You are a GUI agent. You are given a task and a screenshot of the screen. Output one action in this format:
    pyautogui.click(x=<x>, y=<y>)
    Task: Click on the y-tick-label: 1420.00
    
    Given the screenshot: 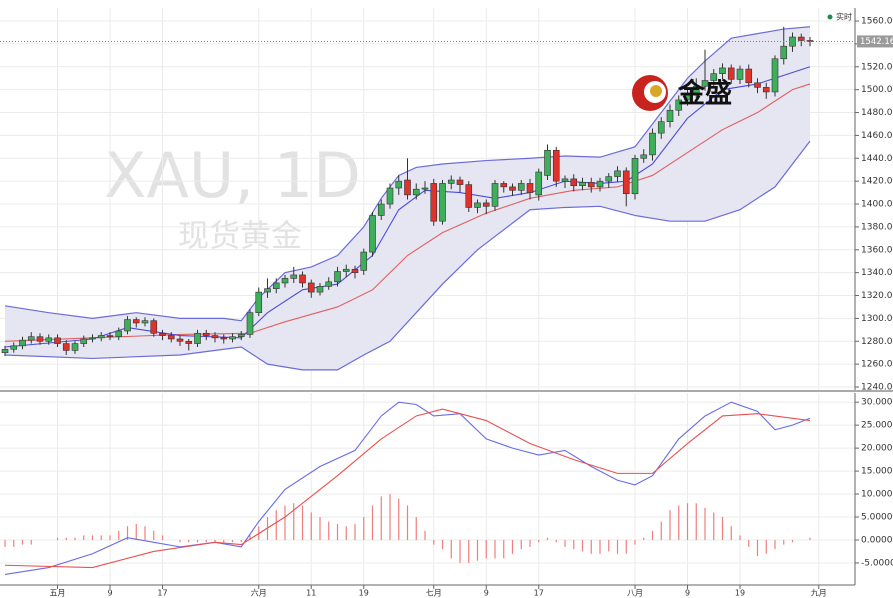 What is the action you would take?
    pyautogui.click(x=877, y=182)
    